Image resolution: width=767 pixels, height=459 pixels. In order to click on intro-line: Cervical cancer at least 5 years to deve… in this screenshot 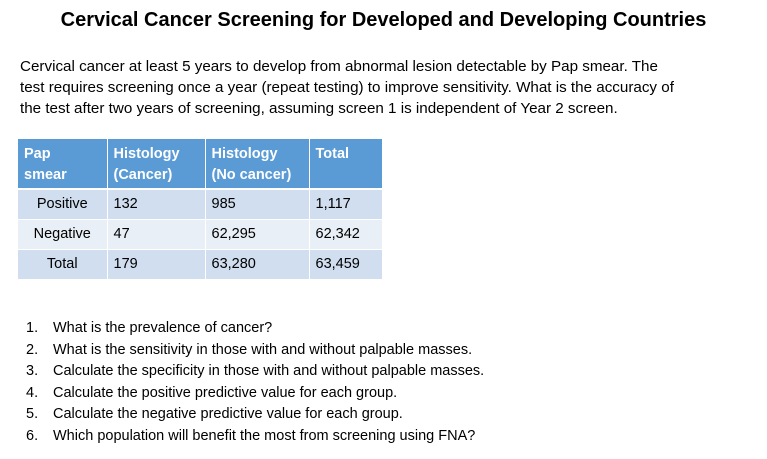, I will do `click(339, 66)`.